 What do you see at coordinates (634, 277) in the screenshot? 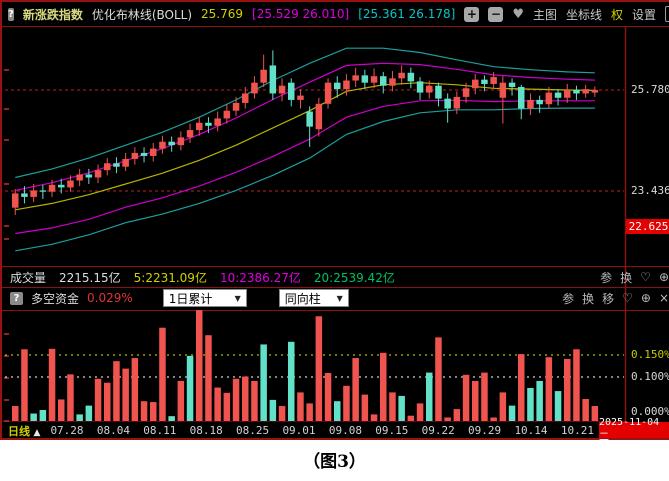
I see `volume-pane-tools: 参换 ♡ ⊕` at bounding box center [634, 277].